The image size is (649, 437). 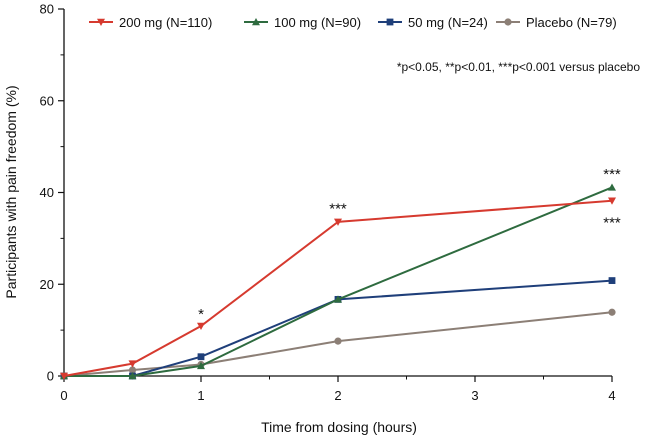 What do you see at coordinates (200, 395) in the screenshot?
I see `x-tick-label: 1` at bounding box center [200, 395].